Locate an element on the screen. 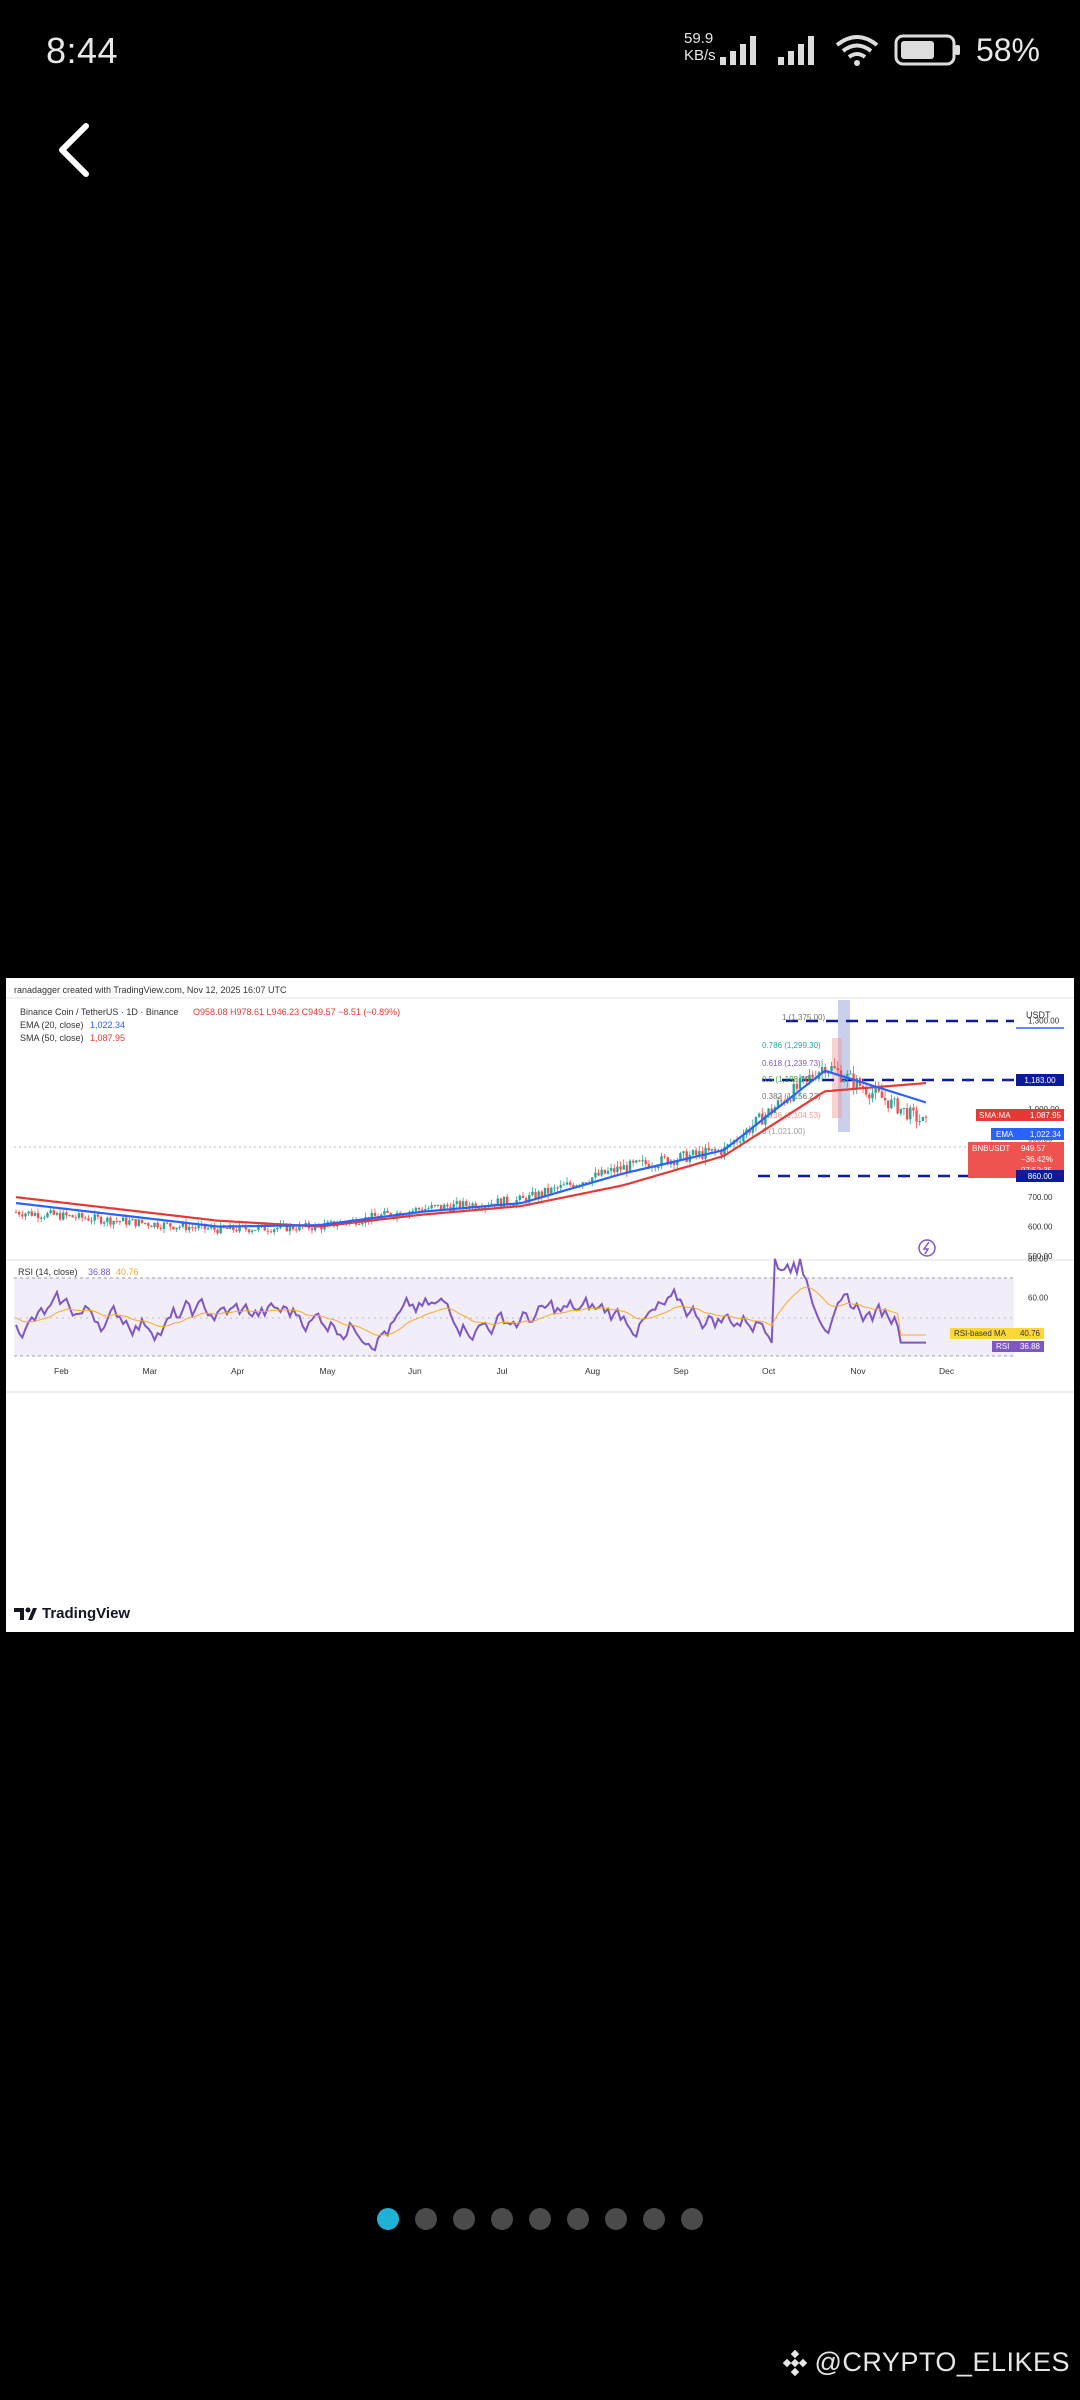  svg-text: 1,087.95 is located at coordinates (1046, 1115).